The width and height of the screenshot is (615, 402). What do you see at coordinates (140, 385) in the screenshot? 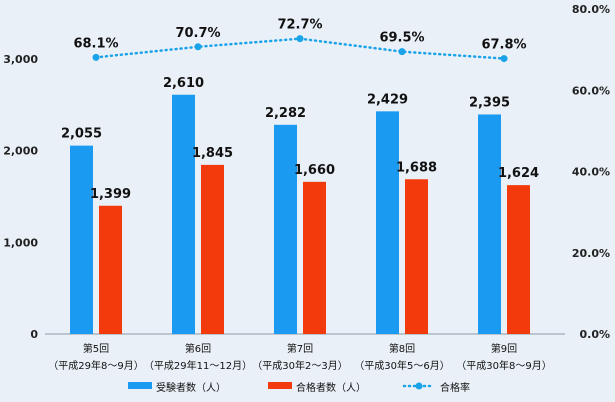
I see `legend-swatch-examinees` at bounding box center [140, 385].